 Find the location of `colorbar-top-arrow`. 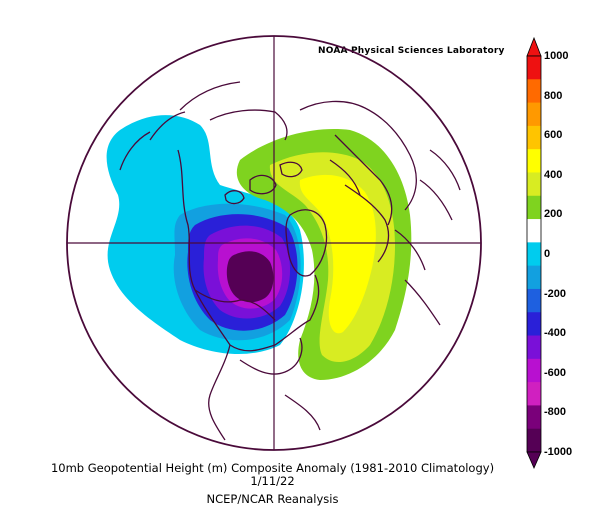

colorbar-top-arrow is located at coordinates (534, 46).